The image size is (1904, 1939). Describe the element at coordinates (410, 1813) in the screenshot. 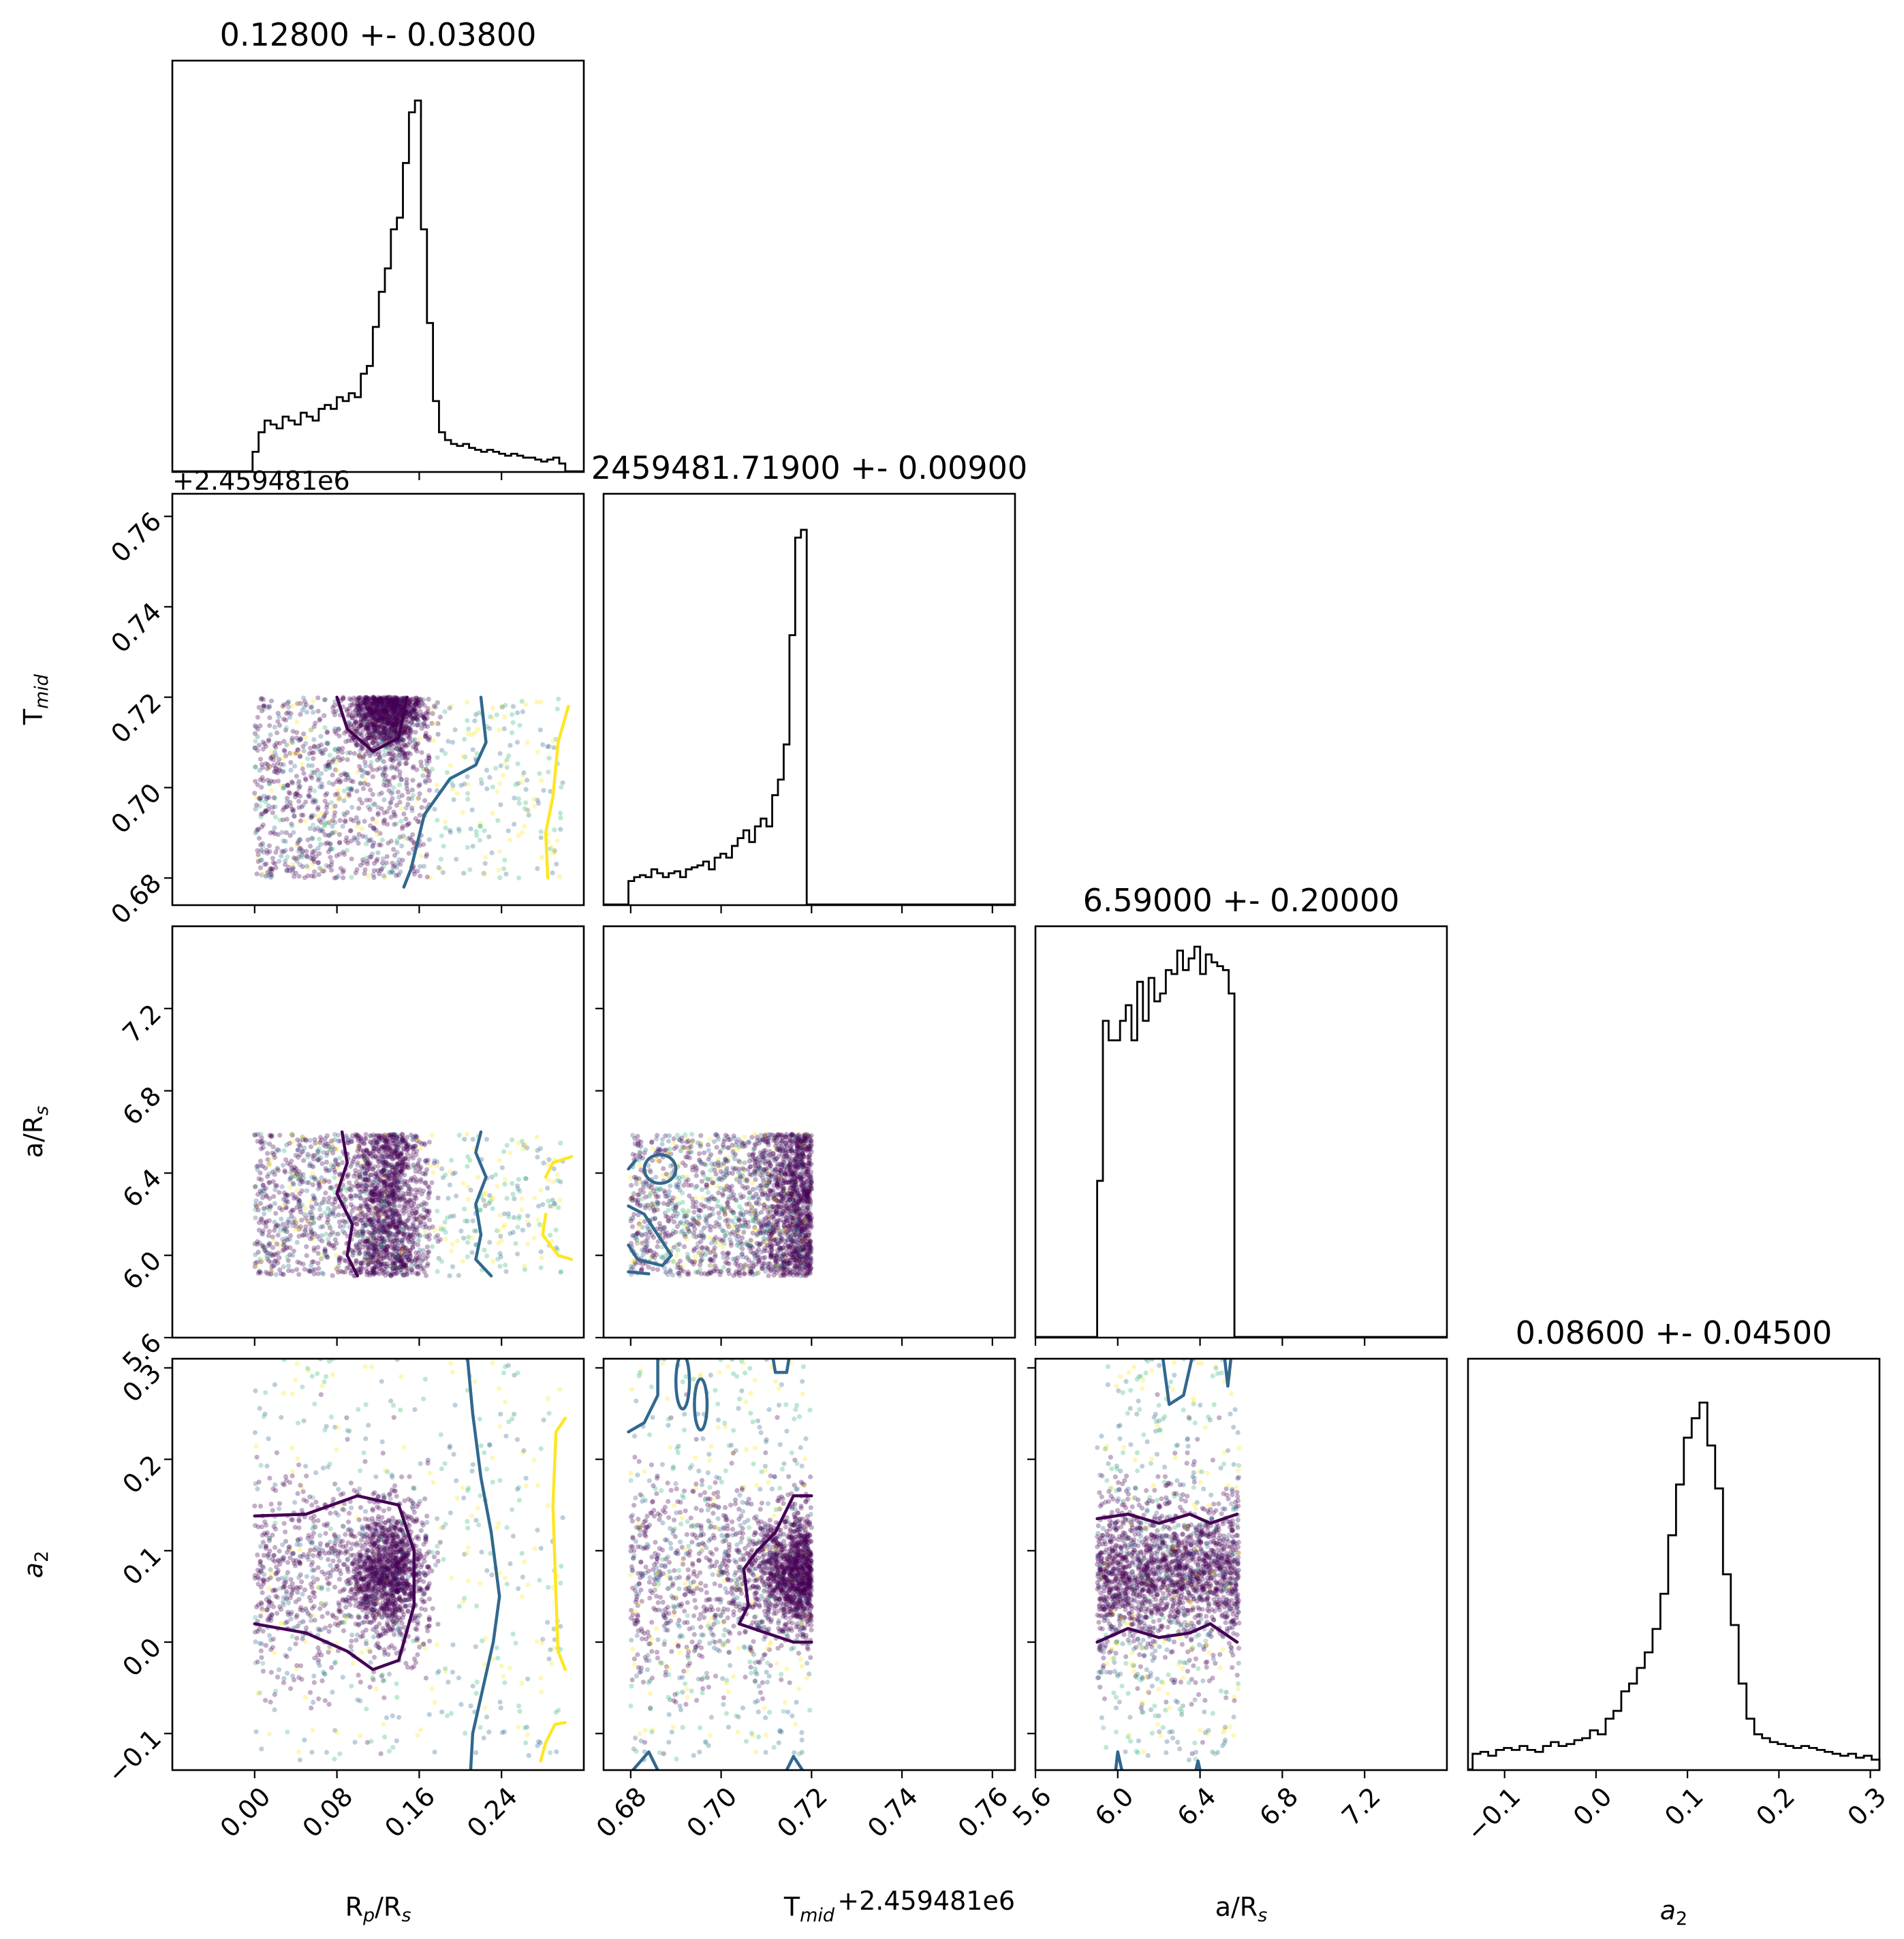

I see `xtick-label: 0.16` at that location.